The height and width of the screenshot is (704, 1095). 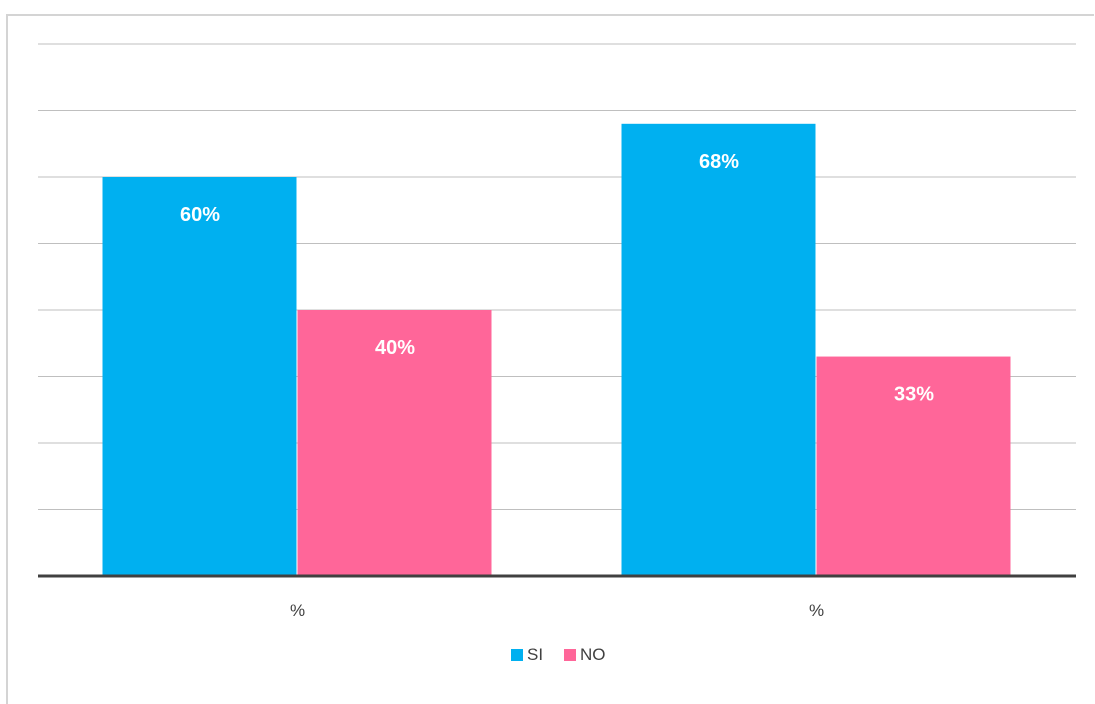 What do you see at coordinates (517, 655) in the screenshot?
I see `legend-swatch-si` at bounding box center [517, 655].